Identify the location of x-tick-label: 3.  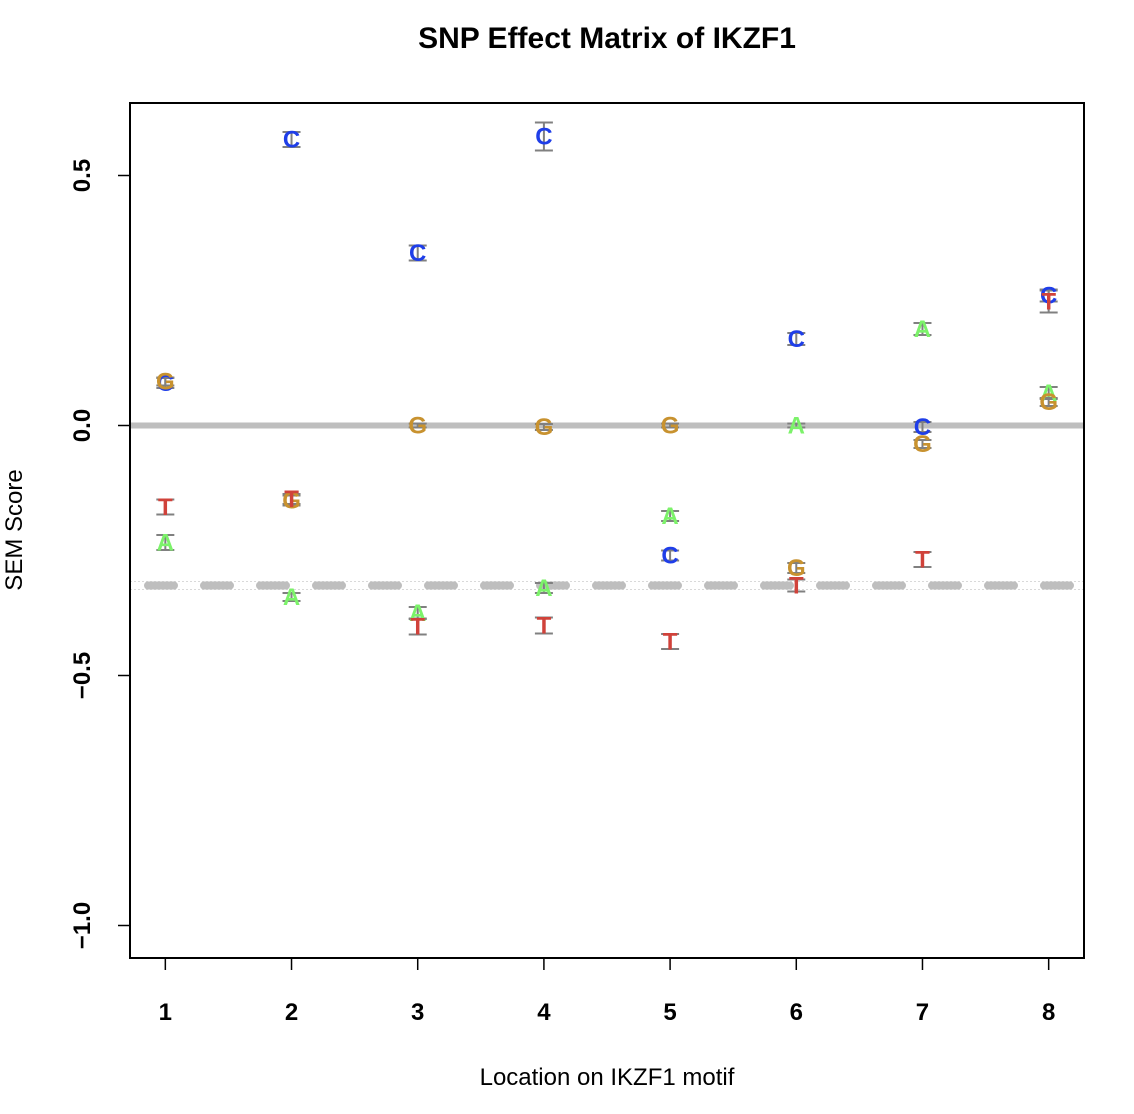
(417, 1012).